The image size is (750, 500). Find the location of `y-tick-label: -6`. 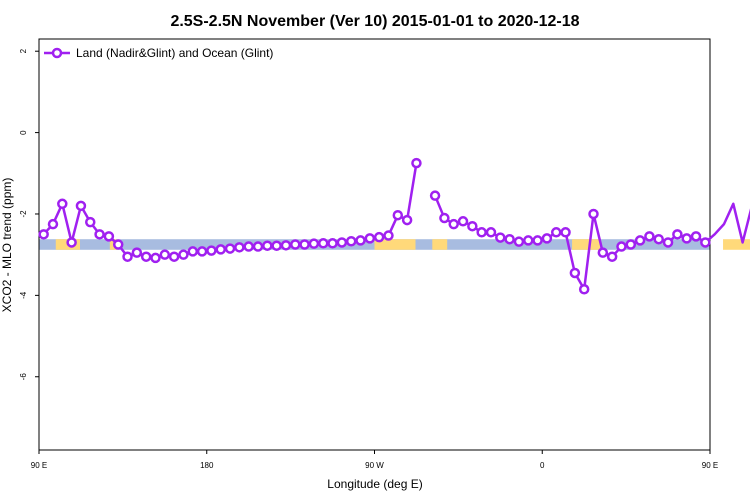

y-tick-label: -6 is located at coordinates (23, 377).